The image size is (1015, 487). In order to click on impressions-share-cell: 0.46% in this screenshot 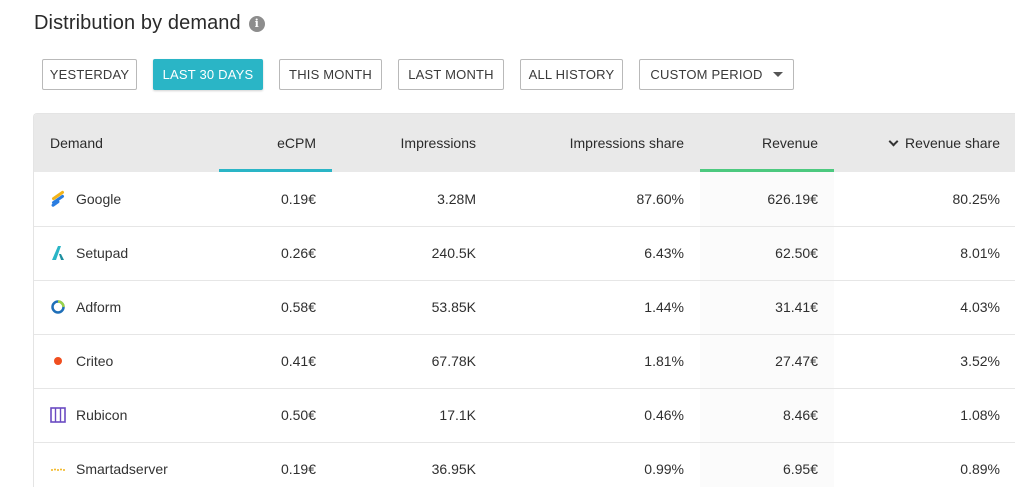, I will do `click(596, 415)`.